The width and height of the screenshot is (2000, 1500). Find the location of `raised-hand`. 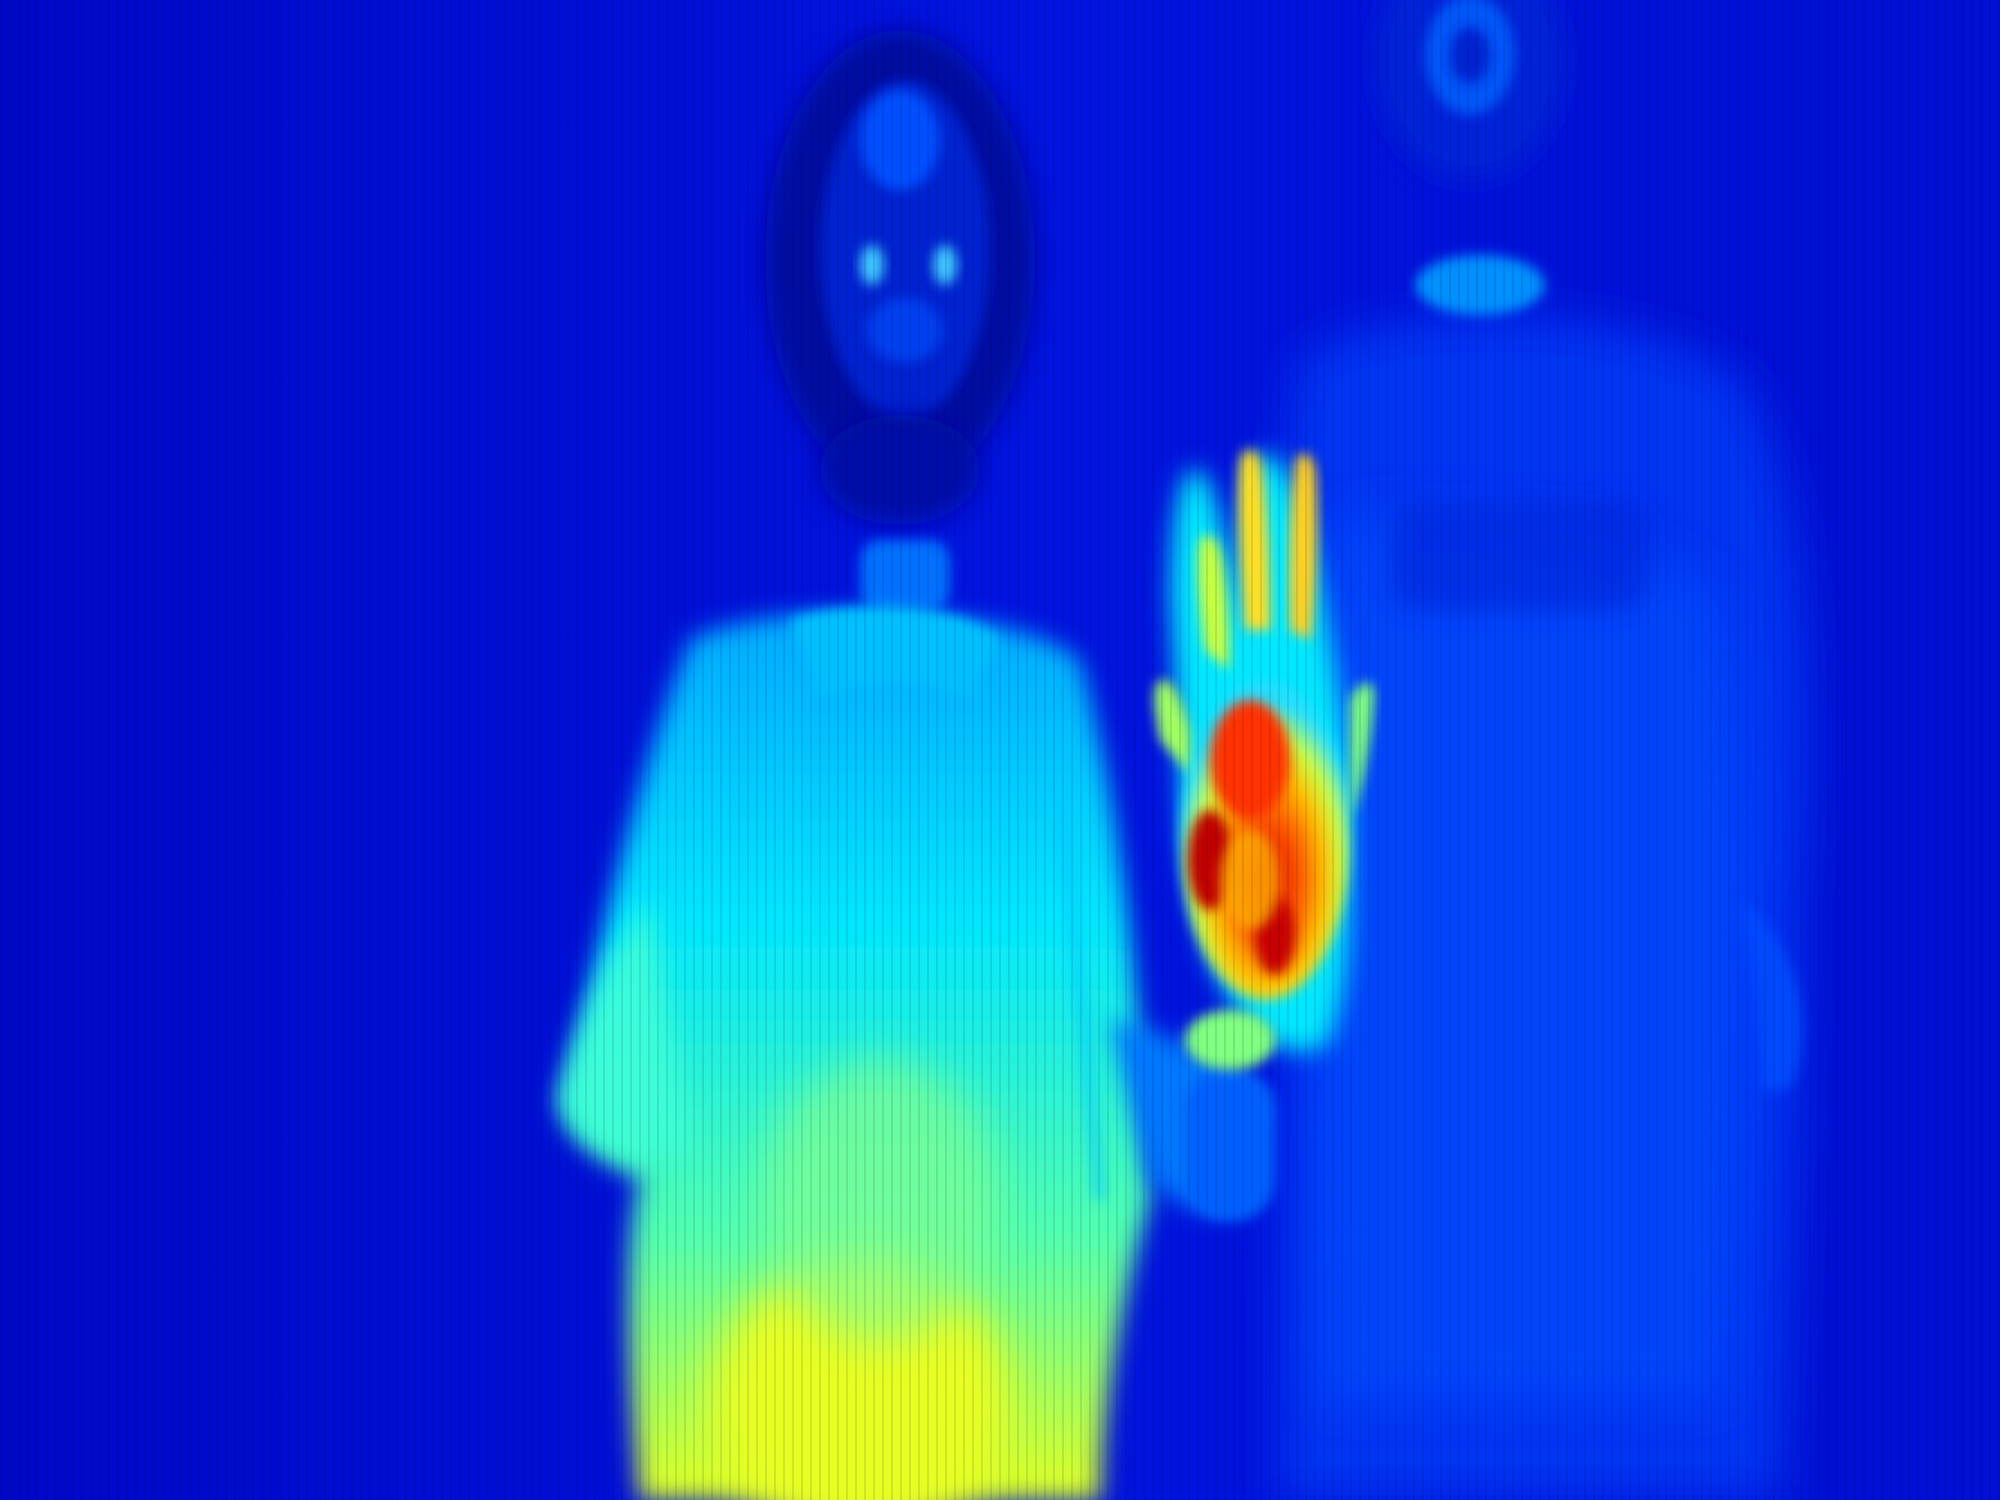

raised-hand is located at coordinates (1264, 759).